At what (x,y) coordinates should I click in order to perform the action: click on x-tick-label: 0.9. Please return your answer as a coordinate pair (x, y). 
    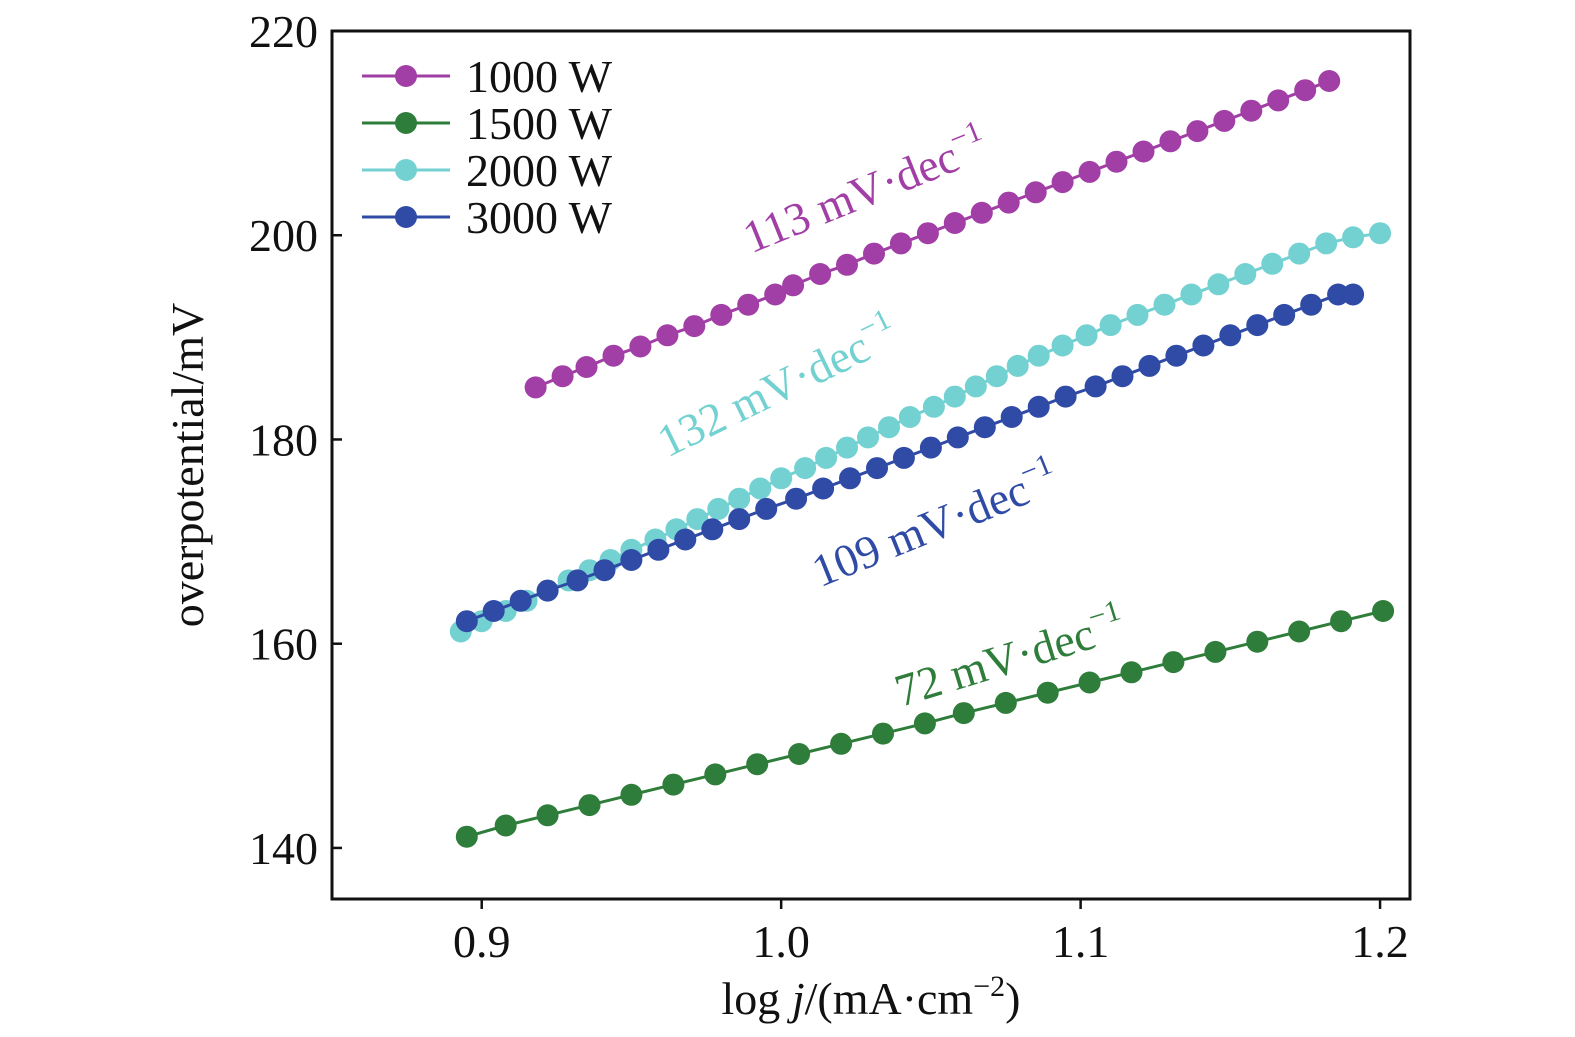
    Looking at the image, I should click on (482, 941).